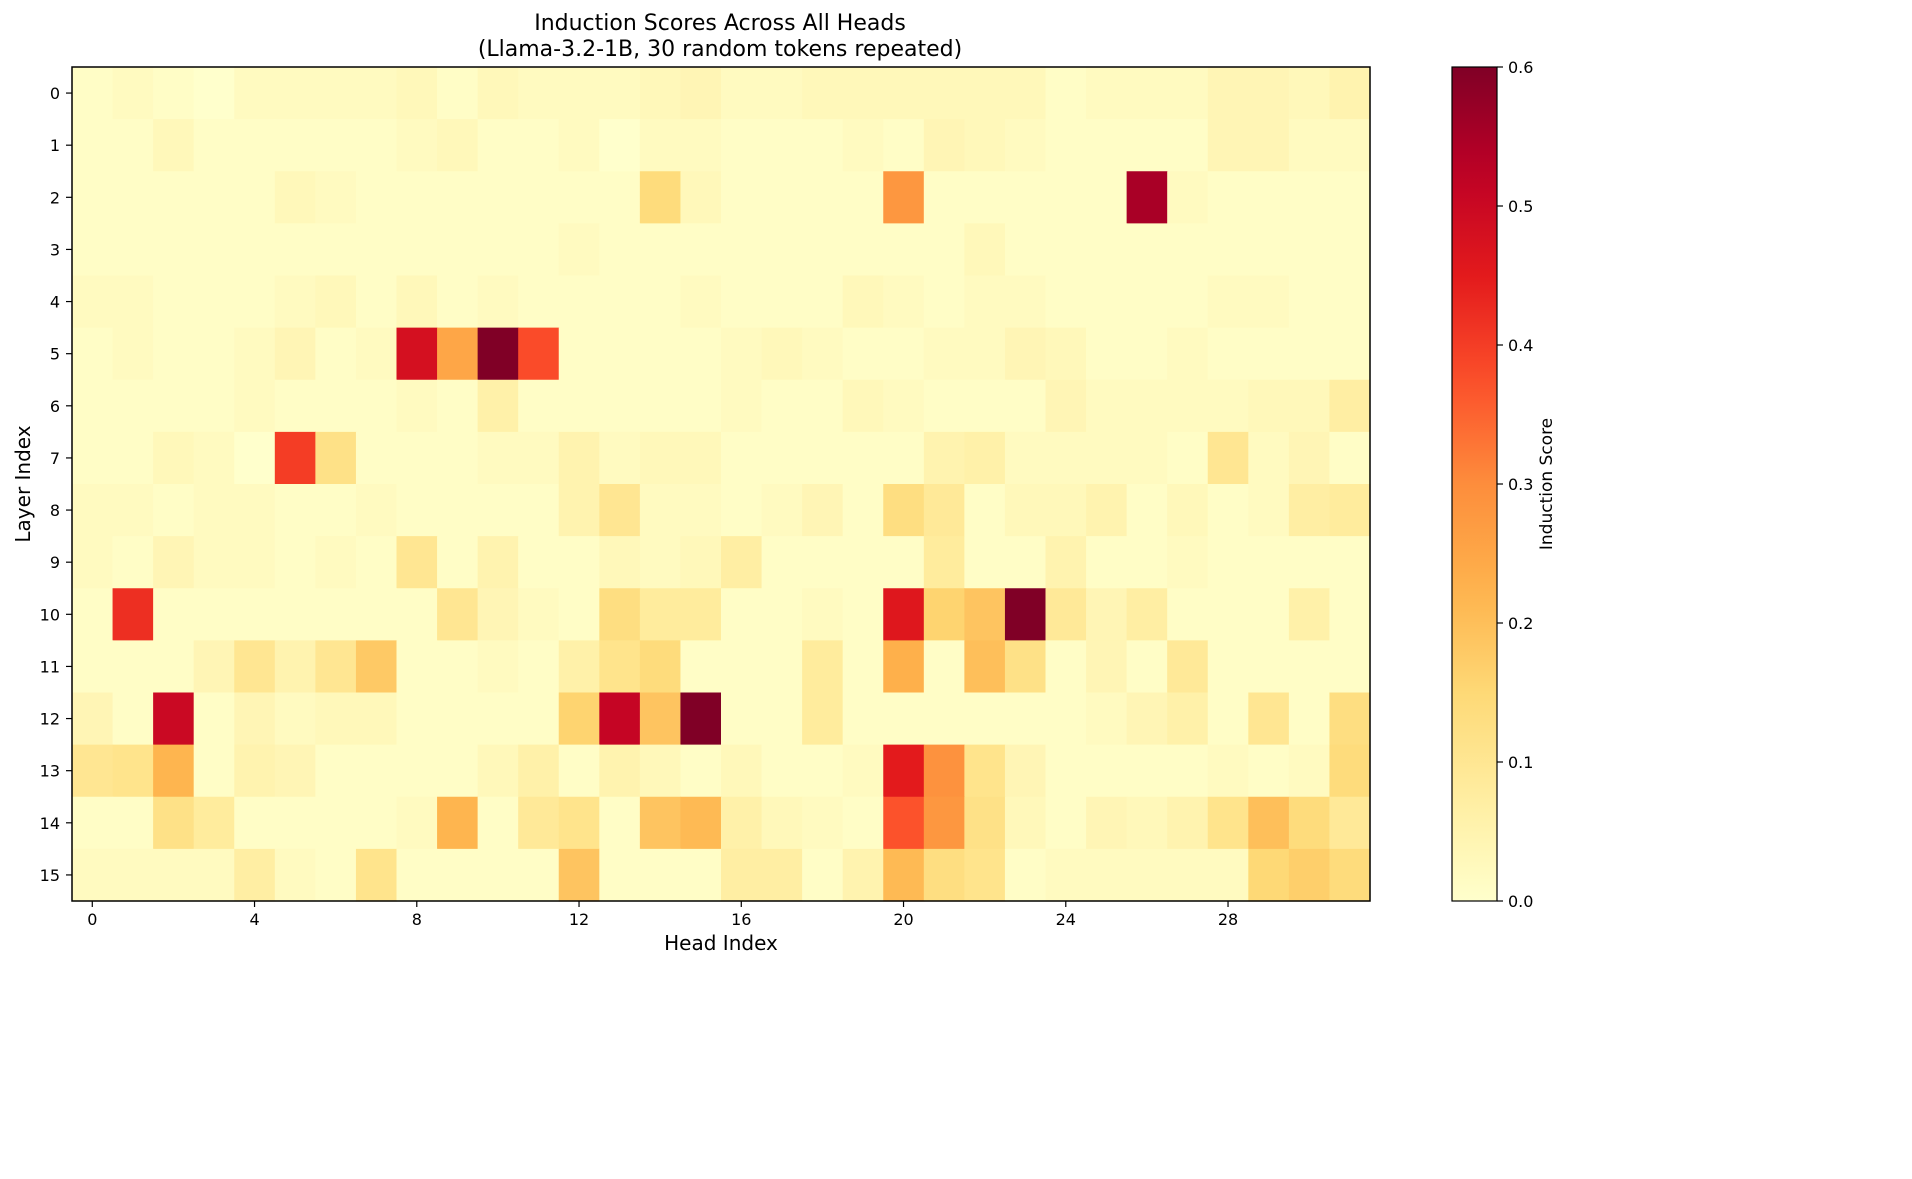 The image size is (1912, 1179). I want to click on colorbar-tick-label: 0.3, so click(1520, 484).